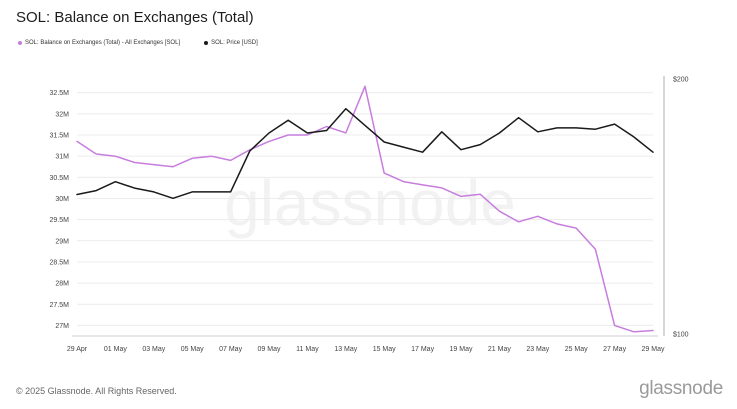 This screenshot has height=409, width=737. Describe the element at coordinates (115, 349) in the screenshot. I see `x-tick-label: 01 May` at that location.